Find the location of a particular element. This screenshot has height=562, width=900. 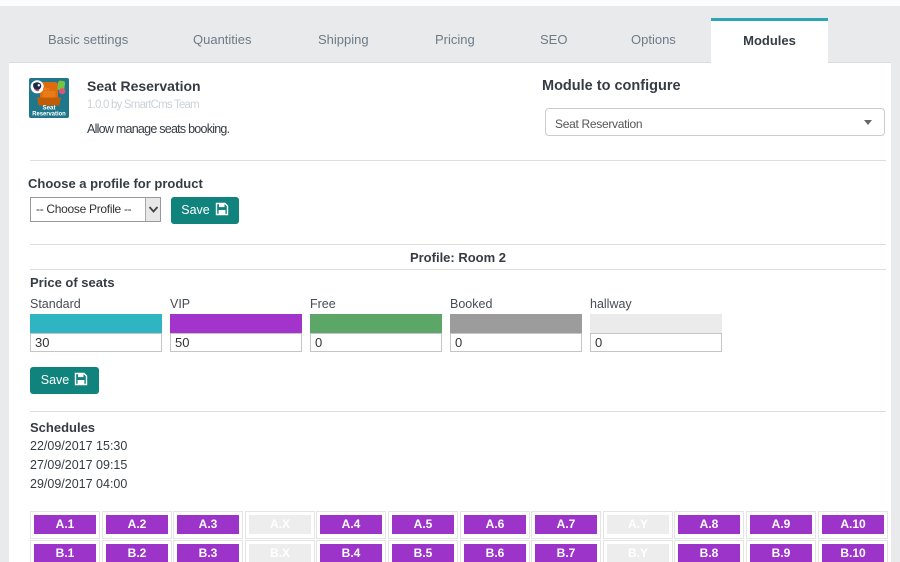

svg-text: Reservation is located at coordinates (49, 115).